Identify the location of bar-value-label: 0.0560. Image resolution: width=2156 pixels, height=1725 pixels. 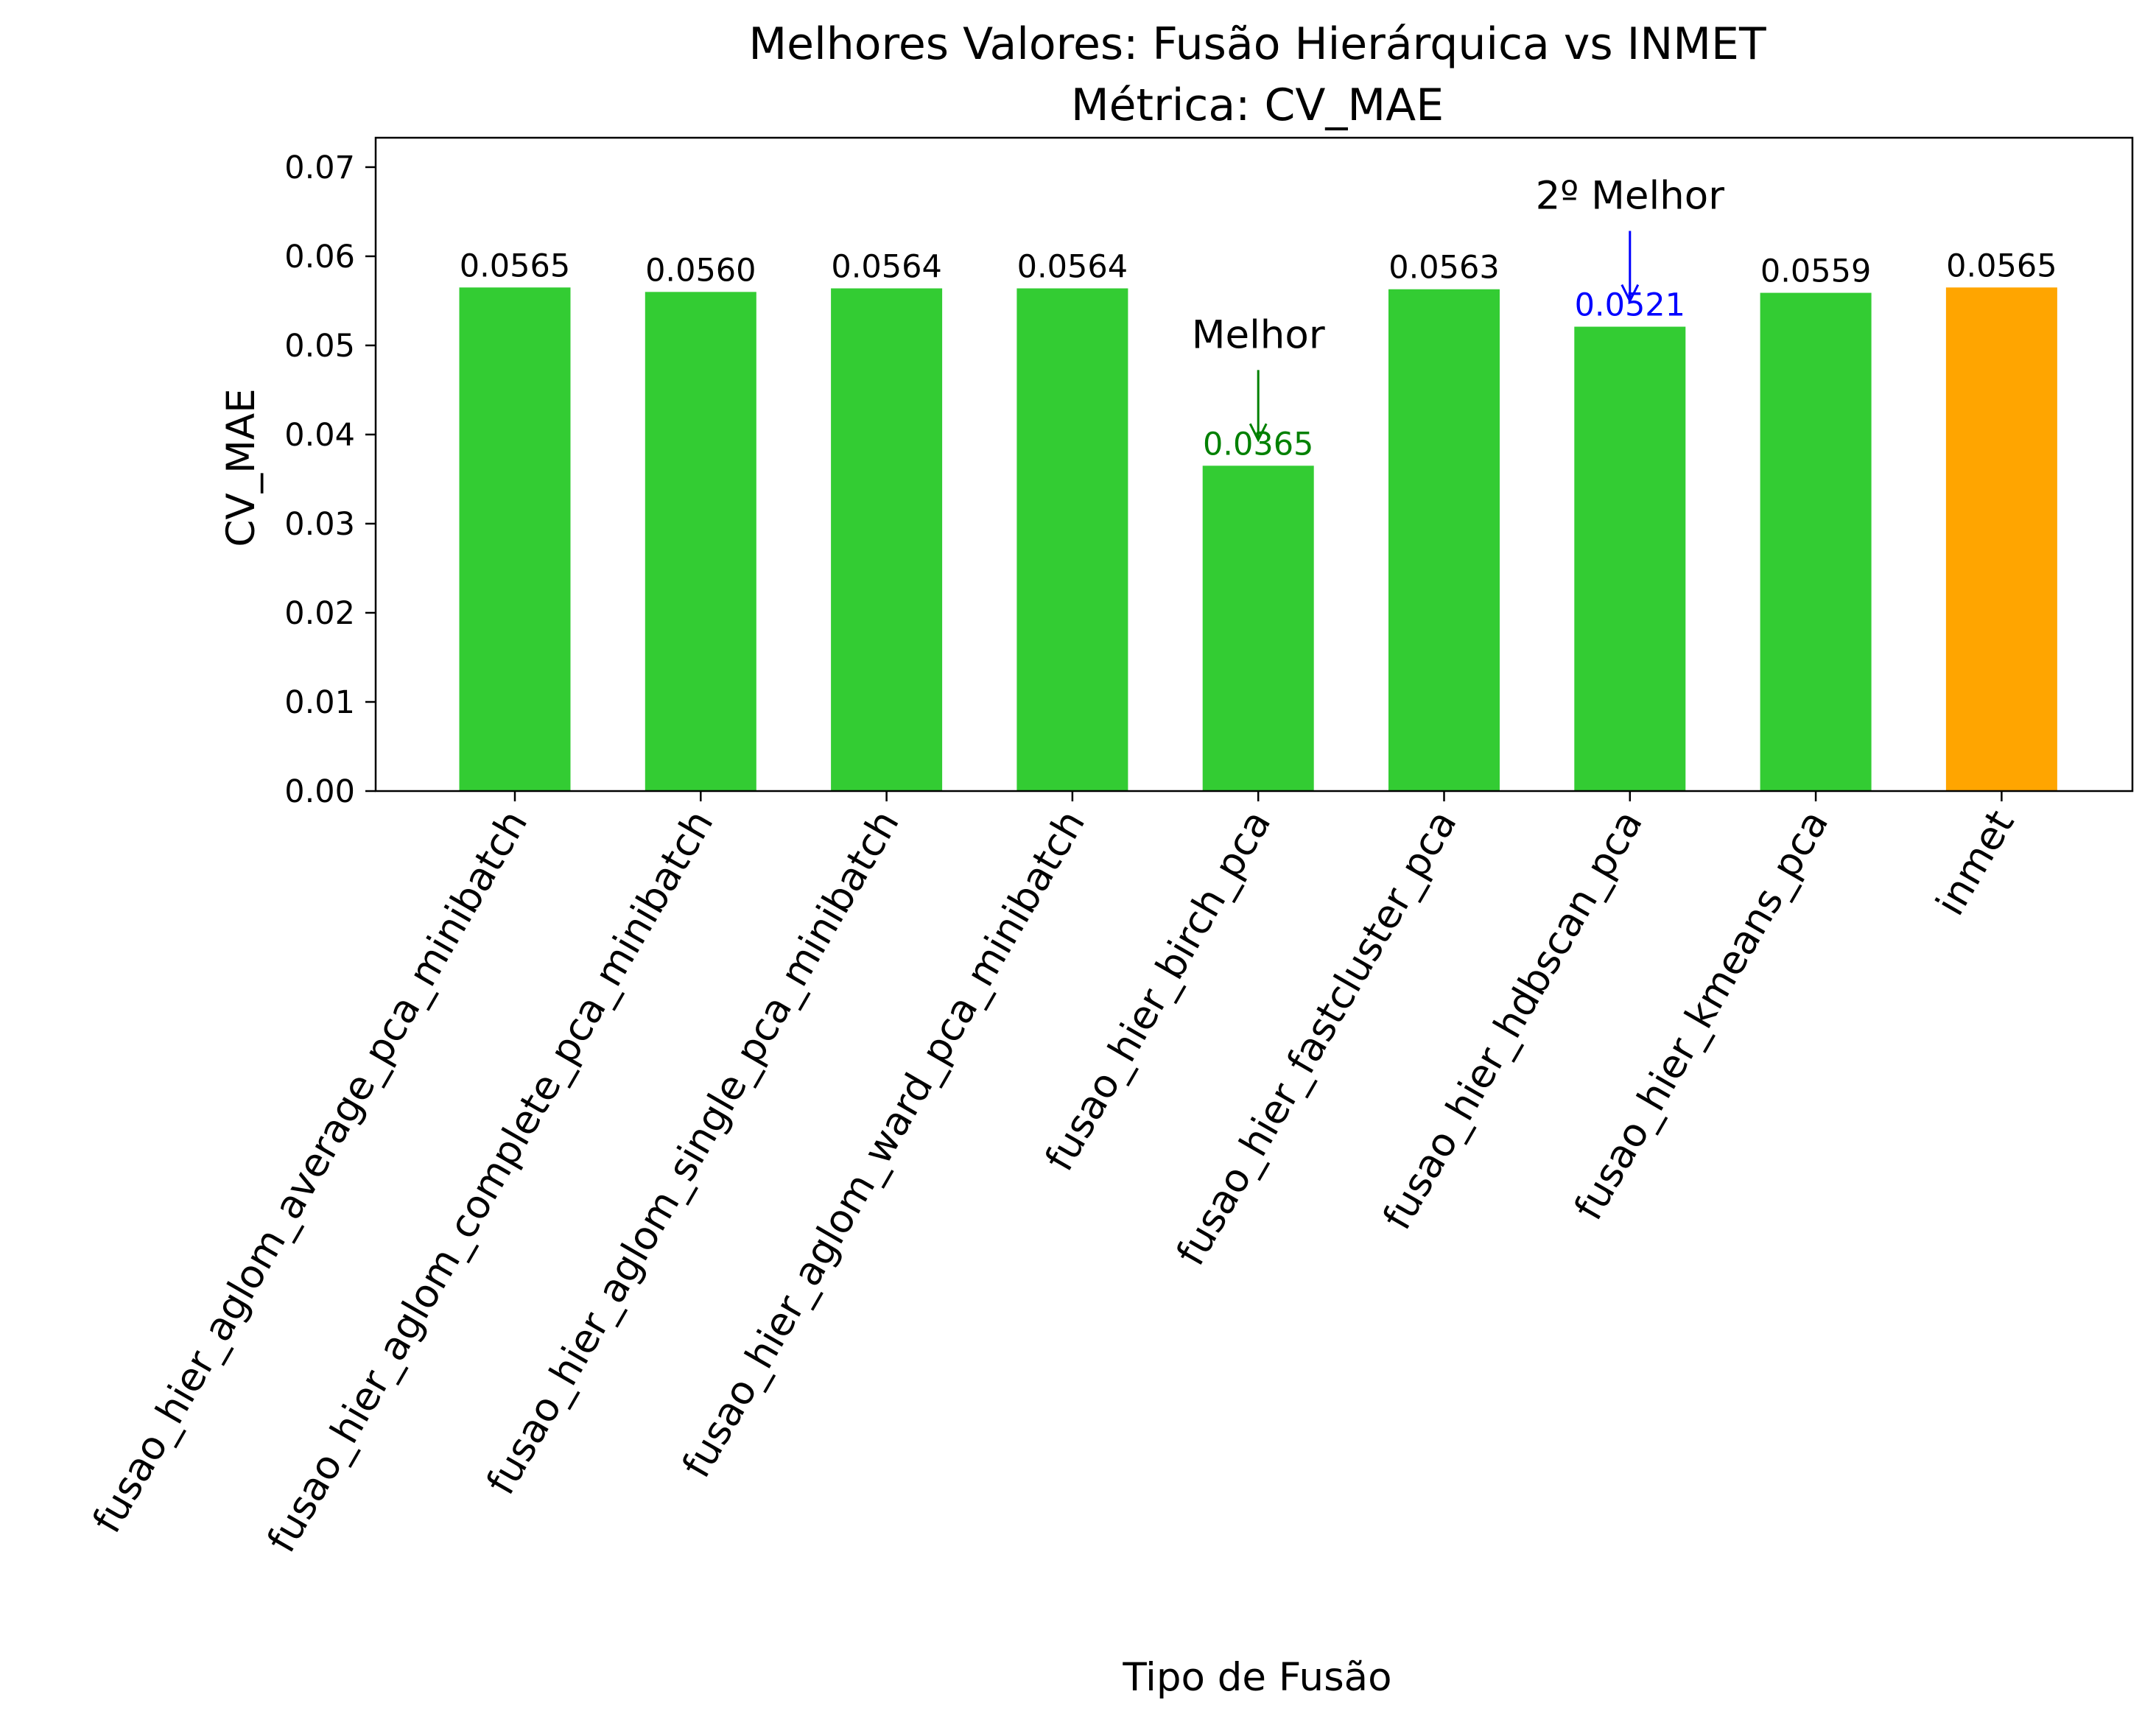
(700, 270).